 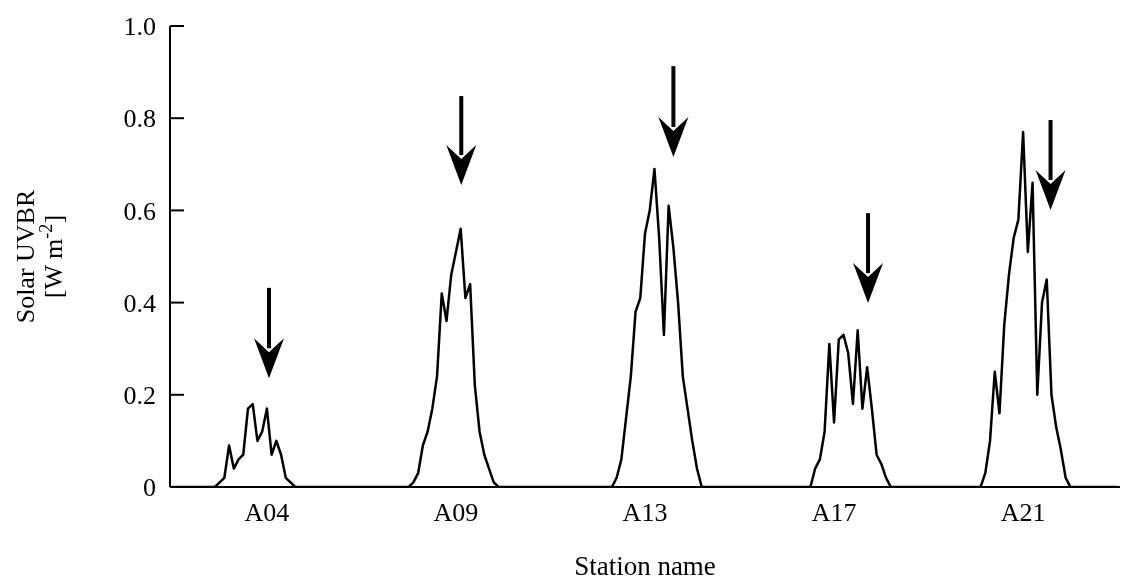 What do you see at coordinates (139, 119) in the screenshot?
I see `y-tick-label: 0.8` at bounding box center [139, 119].